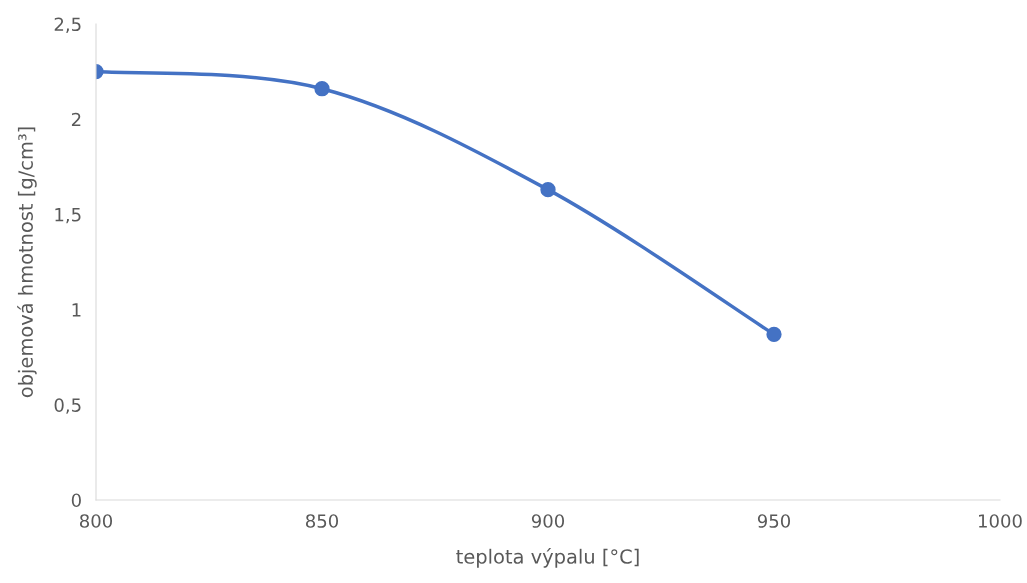 The image size is (1027, 583). What do you see at coordinates (76, 119) in the screenshot?
I see `y-tick-label: 2` at bounding box center [76, 119].